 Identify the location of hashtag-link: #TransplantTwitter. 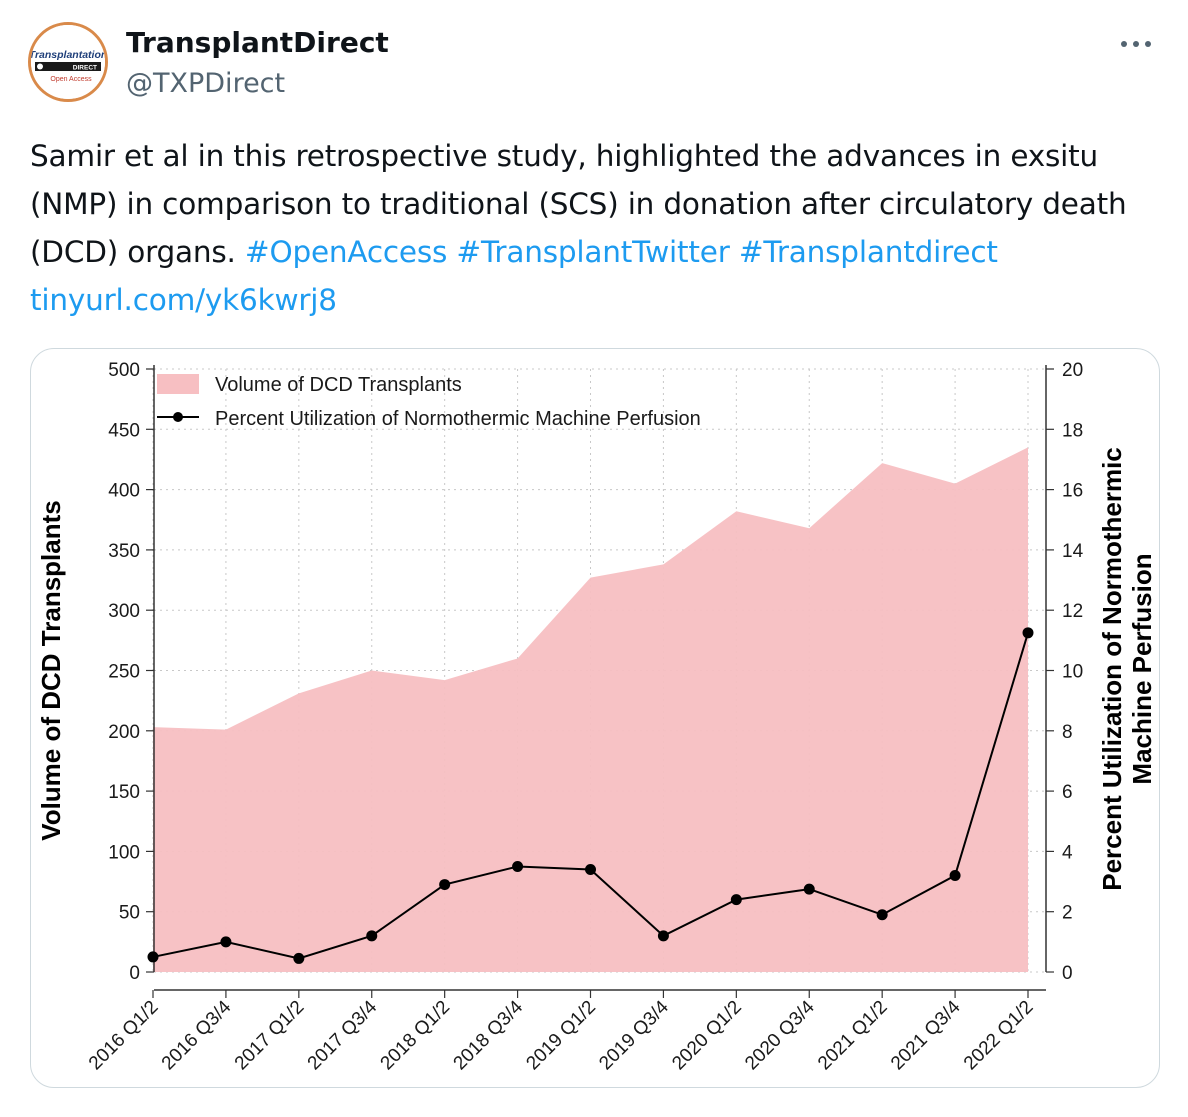
(593, 252).